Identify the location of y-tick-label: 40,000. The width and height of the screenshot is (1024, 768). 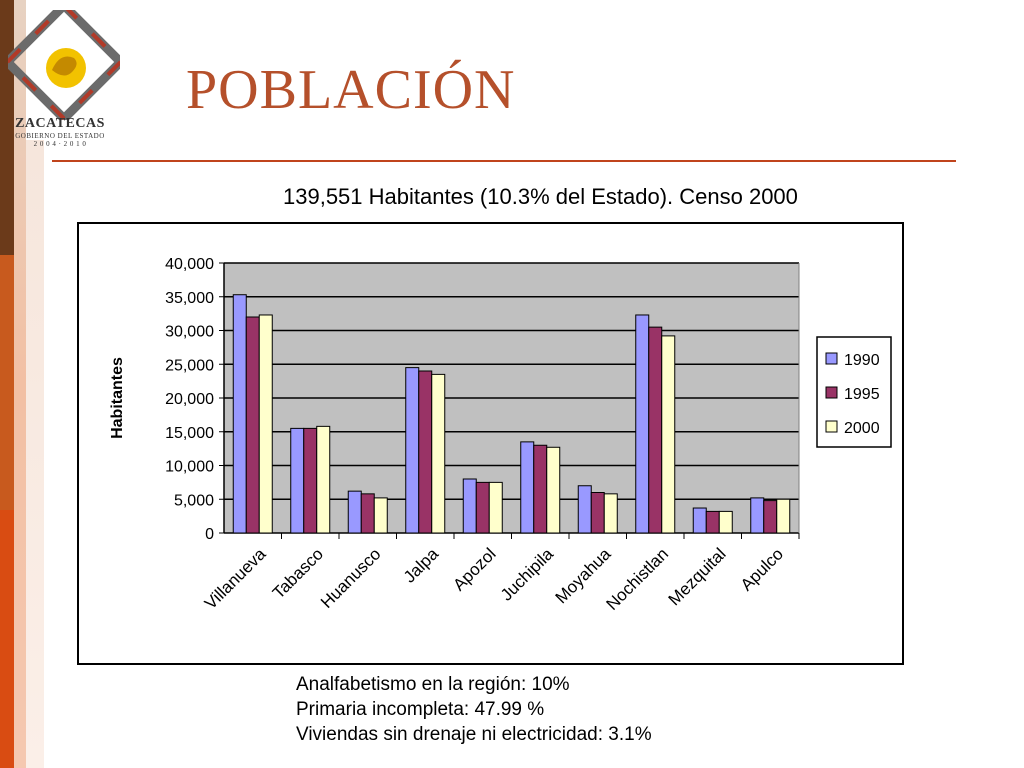
(189, 264).